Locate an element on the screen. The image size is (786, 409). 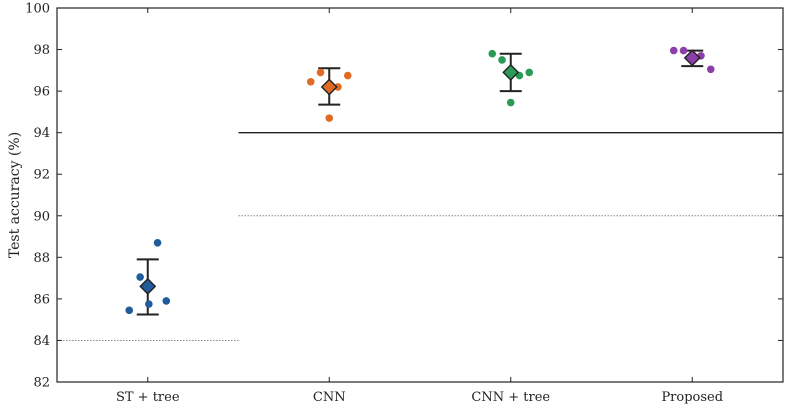
y-axis-label: Test accuracy (%) is located at coordinates (15, 195).